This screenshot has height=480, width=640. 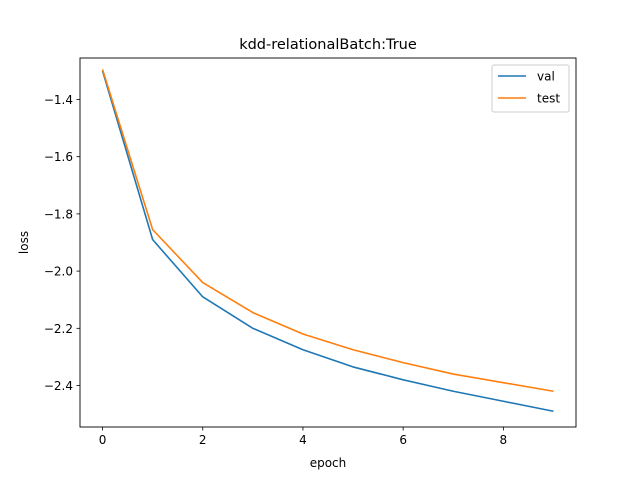 What do you see at coordinates (548, 99) in the screenshot?
I see `legend-label-test: test` at bounding box center [548, 99].